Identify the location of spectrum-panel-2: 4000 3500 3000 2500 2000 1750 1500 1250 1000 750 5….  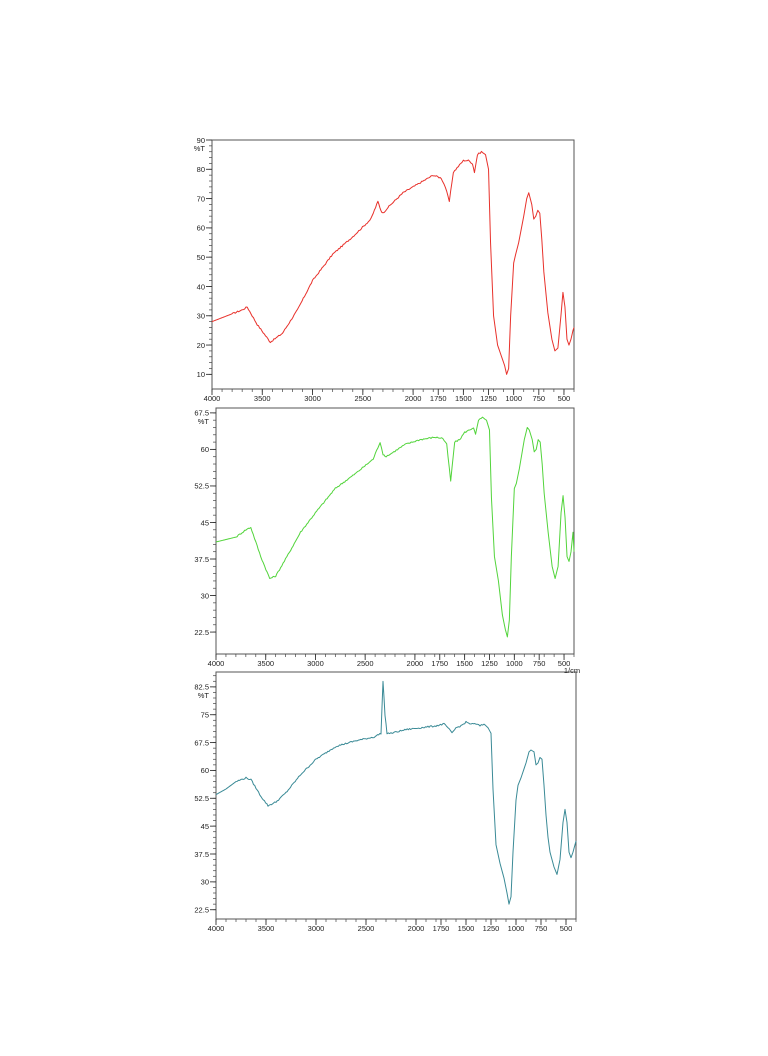
(387, 541).